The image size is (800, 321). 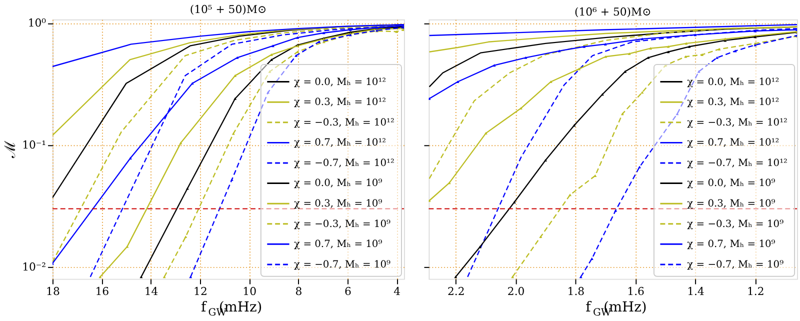 What do you see at coordinates (348, 291) in the screenshot?
I see `x-tick-label: 6` at bounding box center [348, 291].